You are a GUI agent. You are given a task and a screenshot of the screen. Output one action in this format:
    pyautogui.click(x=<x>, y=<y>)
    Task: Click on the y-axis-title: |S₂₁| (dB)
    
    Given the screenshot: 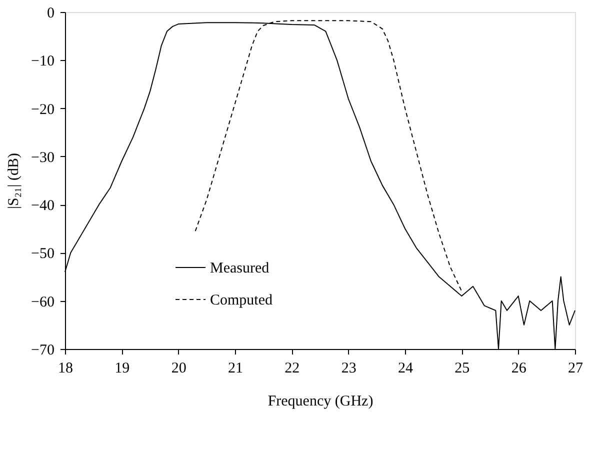 What is the action you would take?
    pyautogui.click(x=14, y=181)
    